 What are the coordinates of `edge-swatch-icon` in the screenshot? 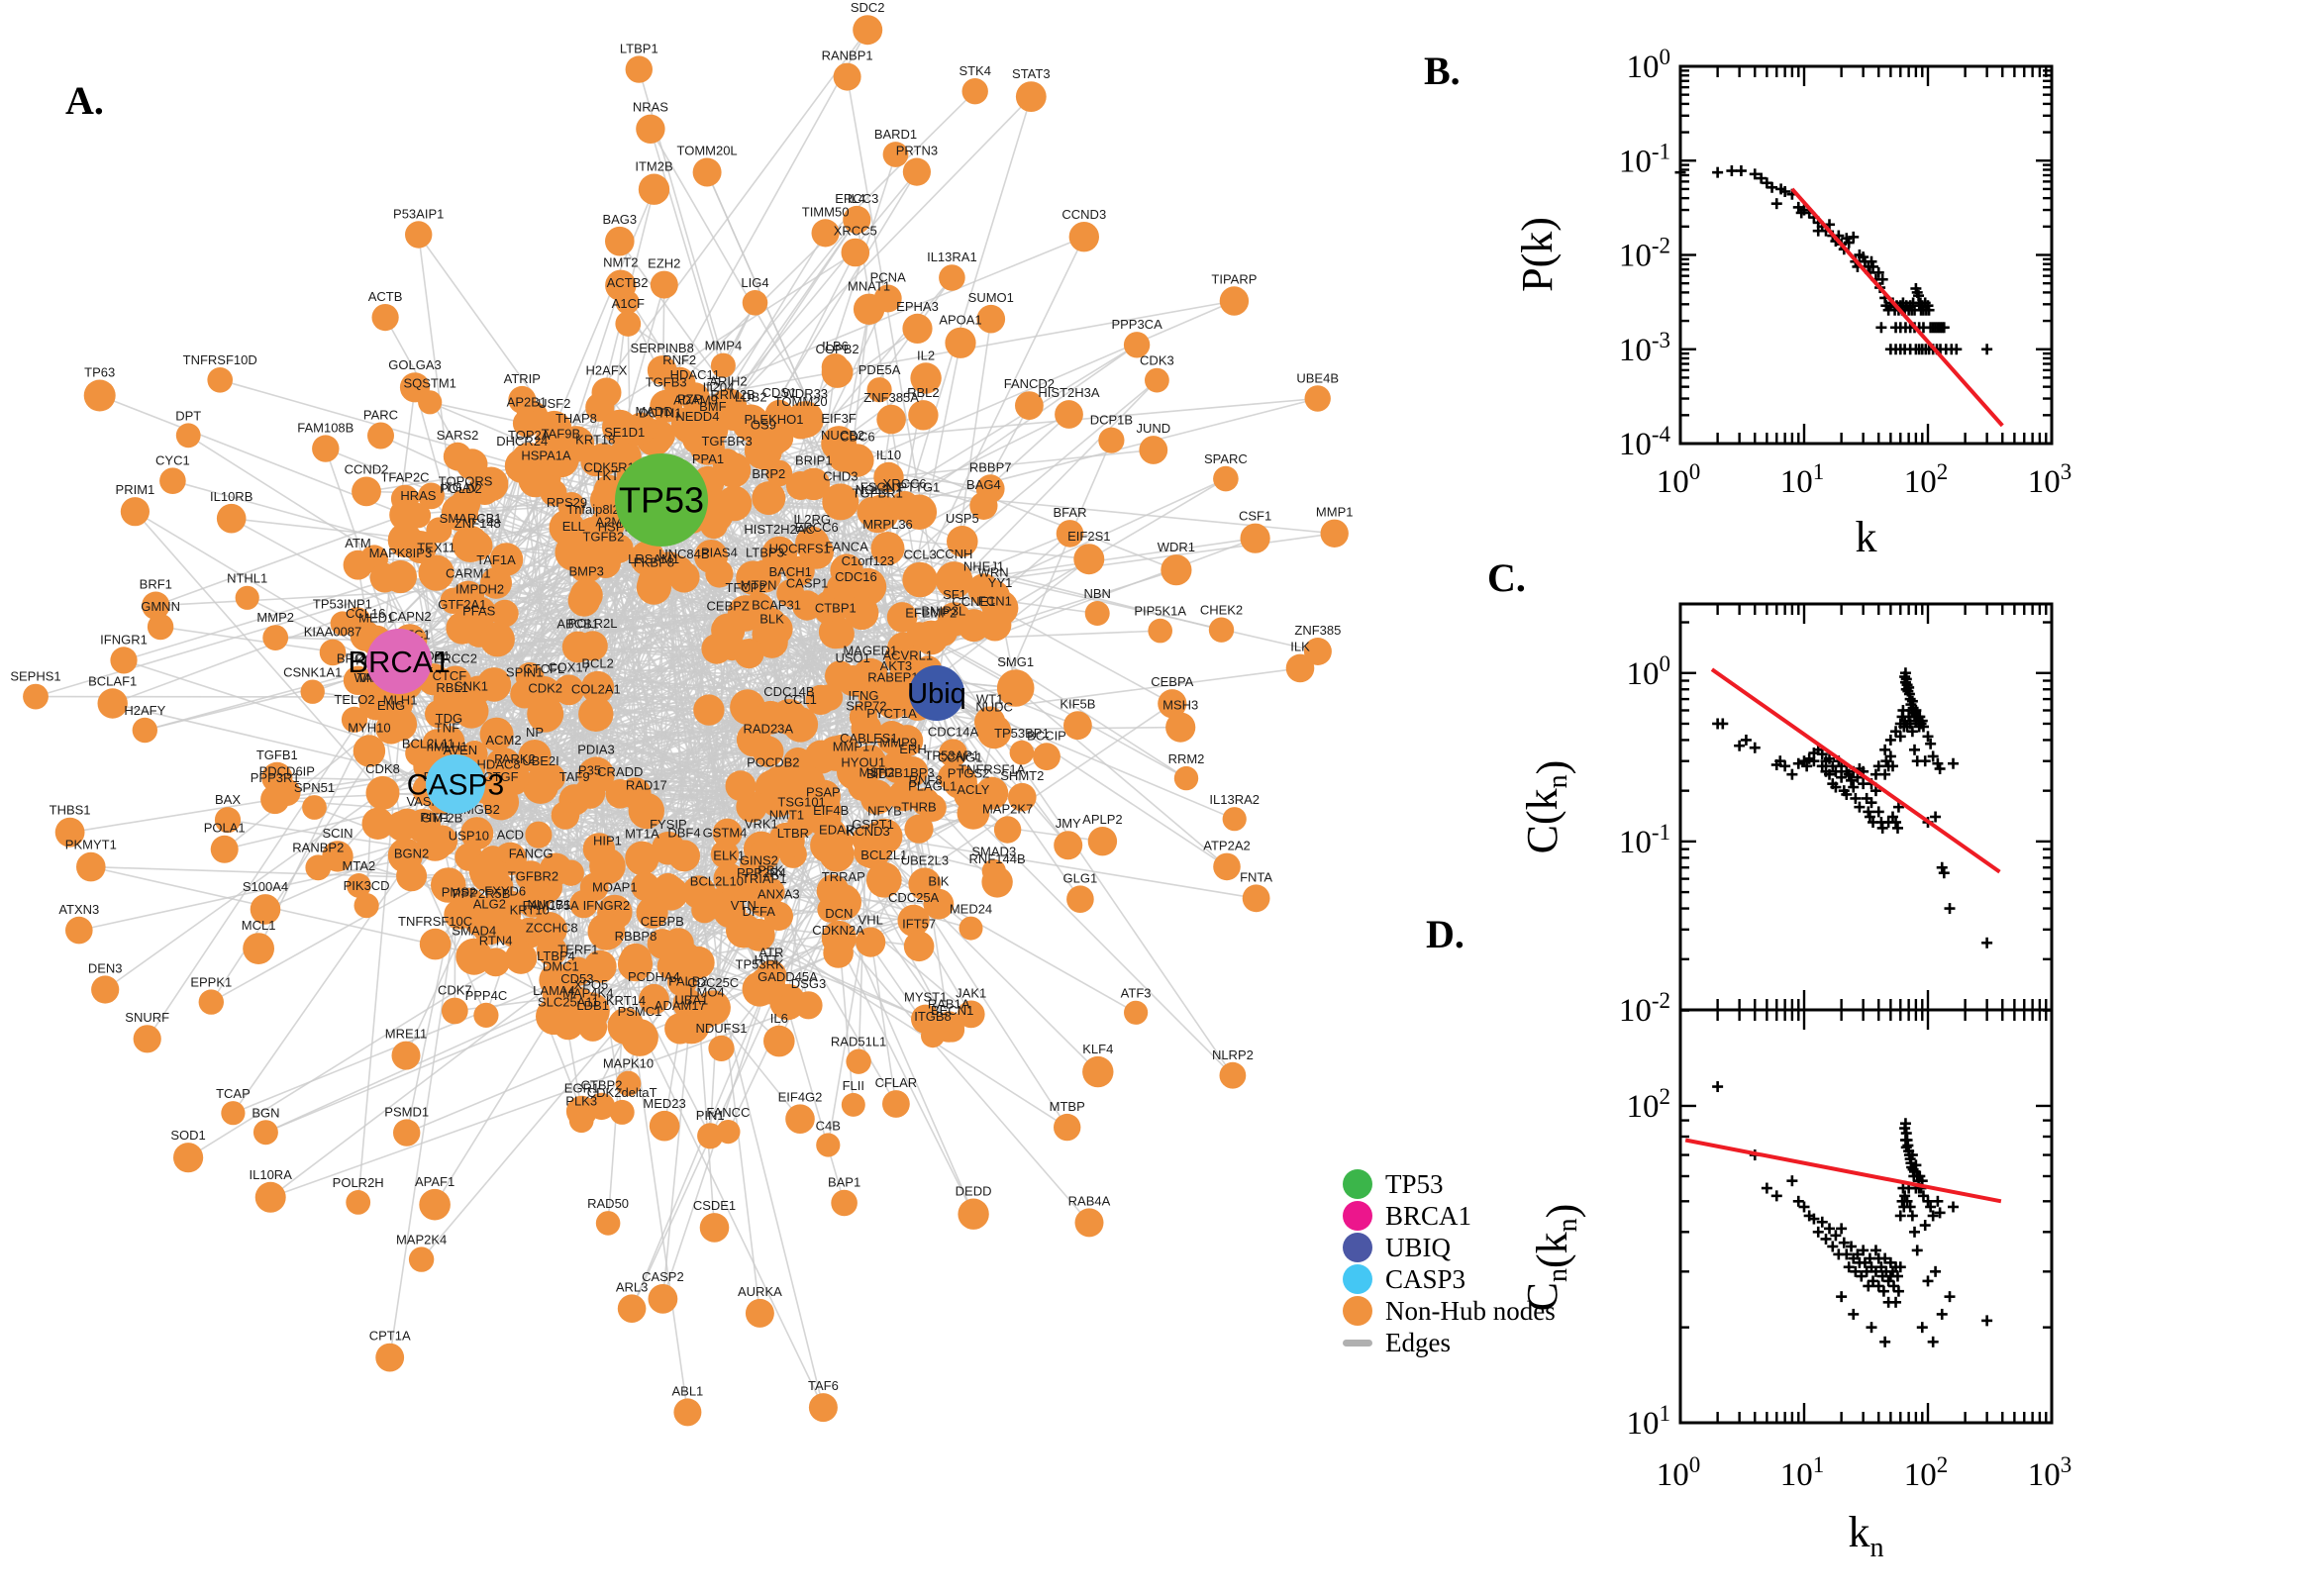 It's located at (1357, 1343).